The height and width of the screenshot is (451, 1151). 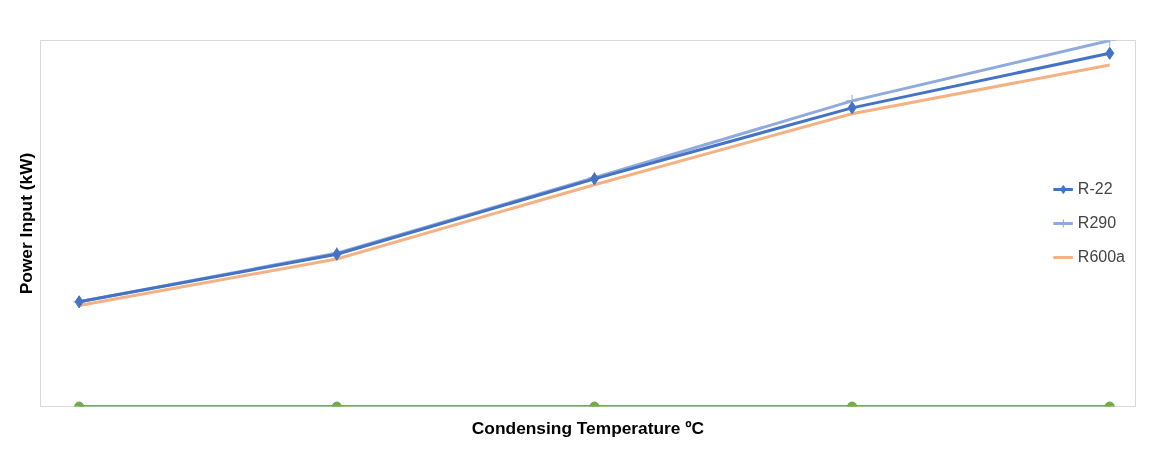 What do you see at coordinates (1101, 257) in the screenshot?
I see `legend-label: R600a` at bounding box center [1101, 257].